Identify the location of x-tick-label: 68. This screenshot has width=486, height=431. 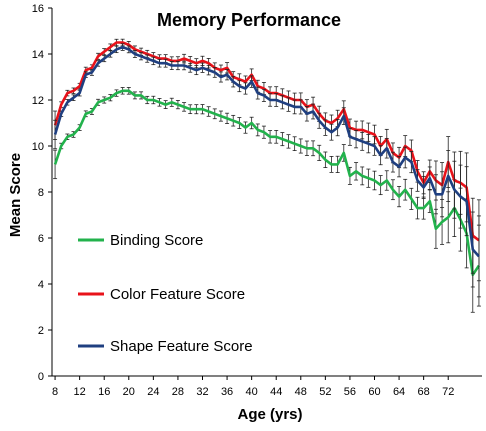
(424, 392).